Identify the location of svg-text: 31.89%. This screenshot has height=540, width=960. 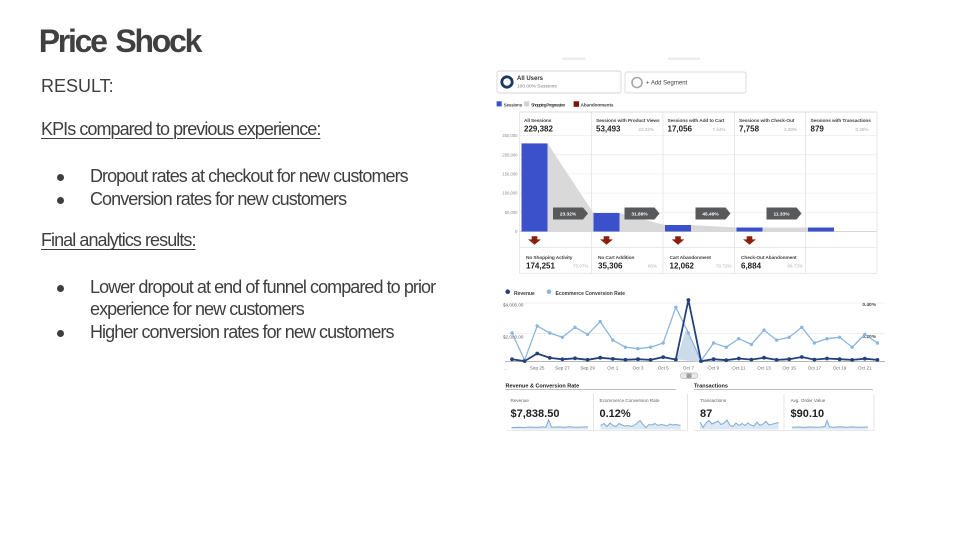
(639, 215).